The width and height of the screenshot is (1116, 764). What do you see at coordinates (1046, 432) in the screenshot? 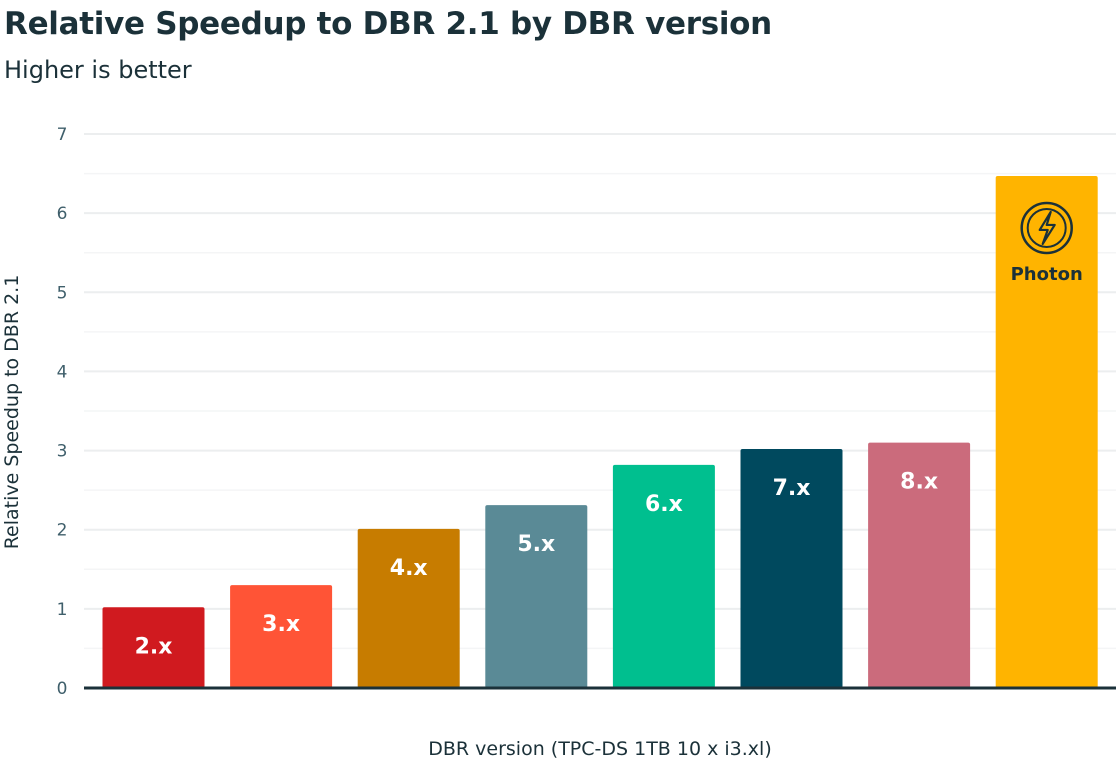
I see `bar-photon` at bounding box center [1046, 432].